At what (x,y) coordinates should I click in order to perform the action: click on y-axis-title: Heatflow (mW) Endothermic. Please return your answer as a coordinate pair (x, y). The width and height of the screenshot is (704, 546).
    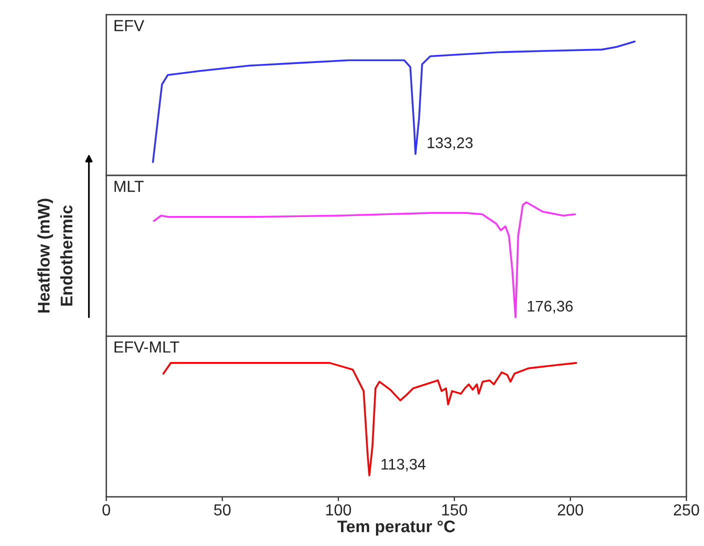
    Looking at the image, I should click on (54, 255).